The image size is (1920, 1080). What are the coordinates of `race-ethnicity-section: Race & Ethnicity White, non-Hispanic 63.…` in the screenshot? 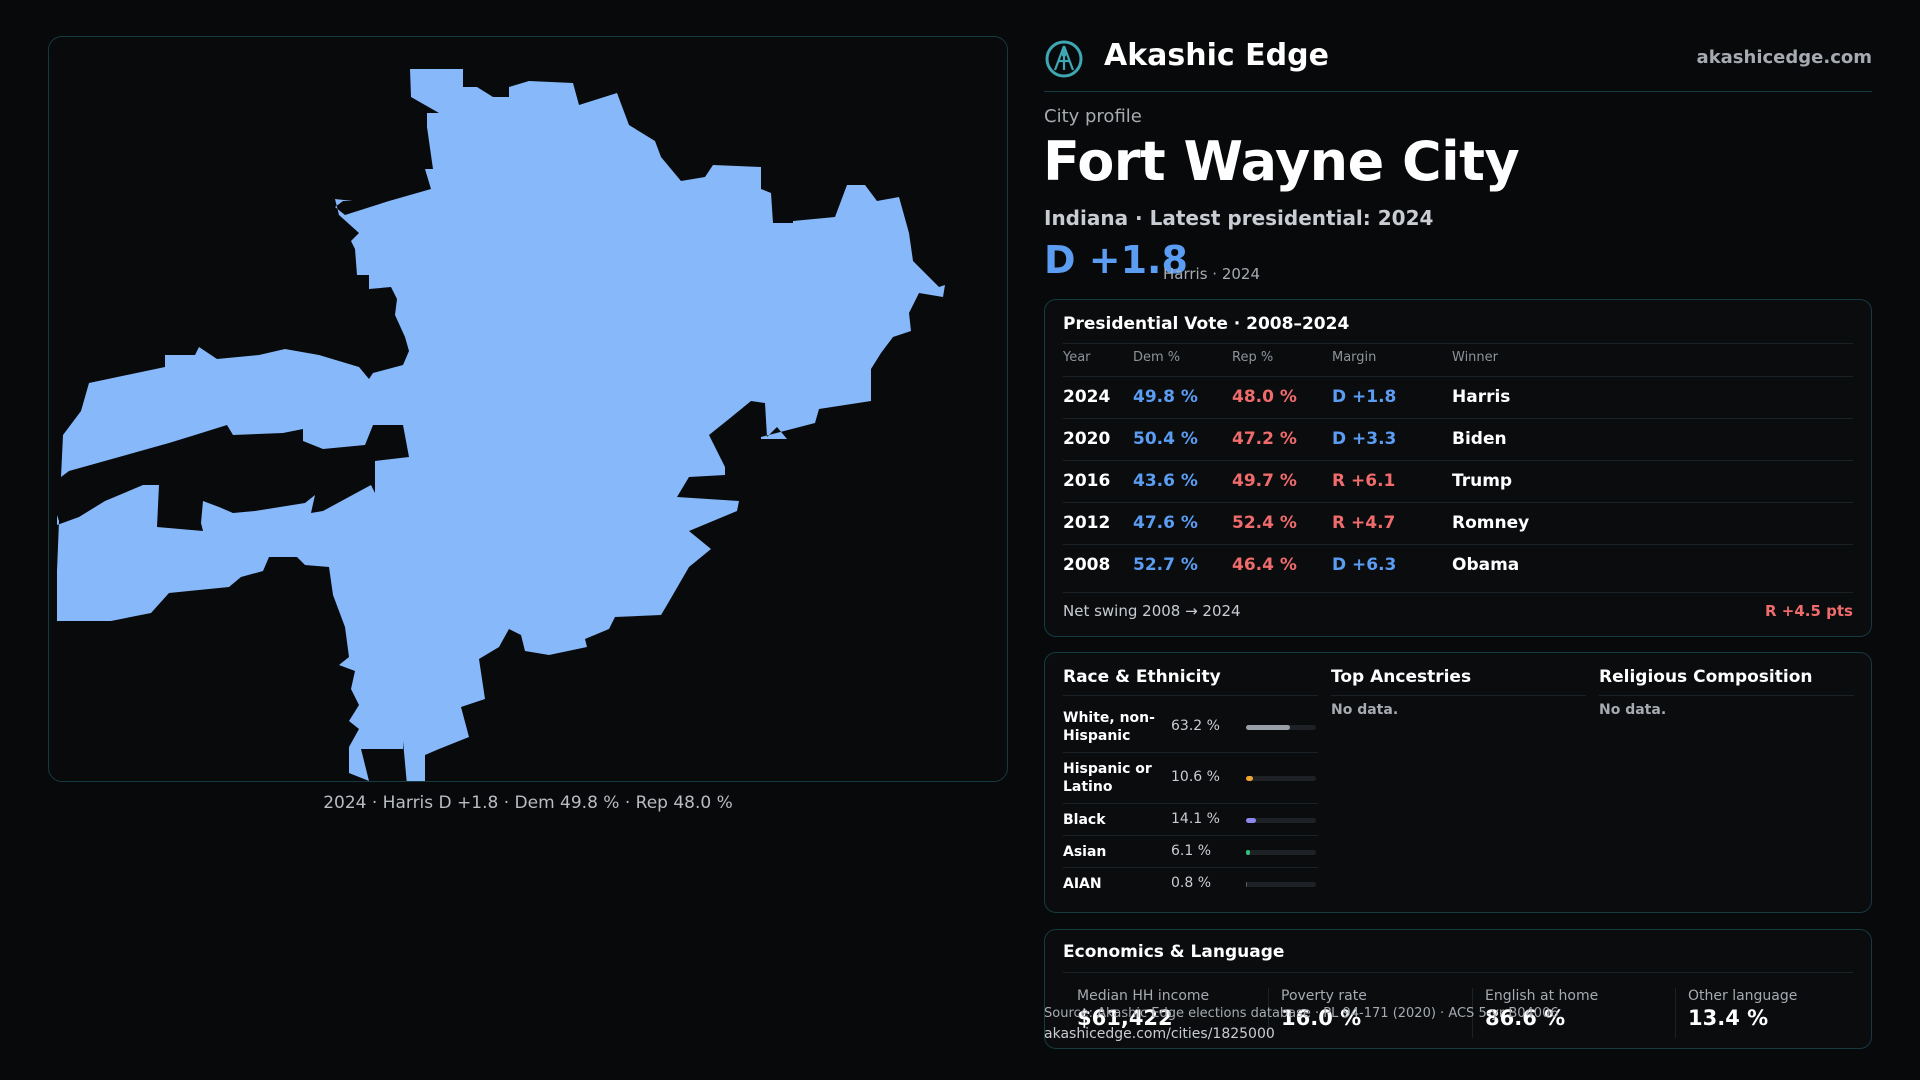 It's located at (1190, 783).